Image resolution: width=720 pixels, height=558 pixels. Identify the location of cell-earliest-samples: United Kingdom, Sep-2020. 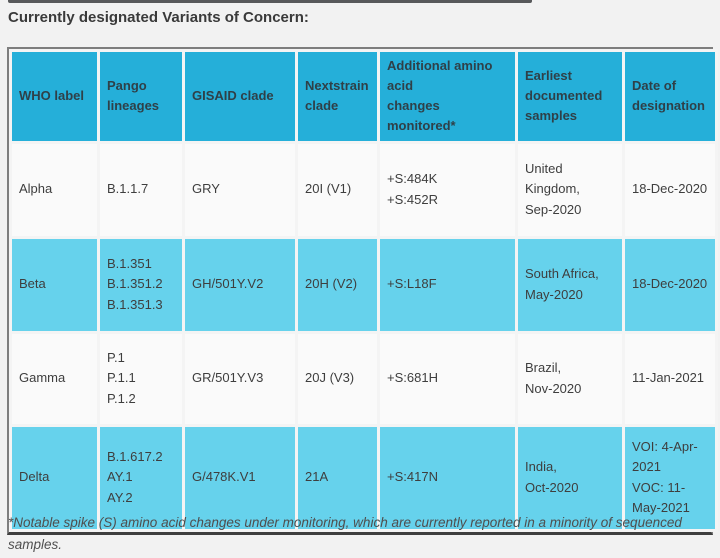
(570, 189).